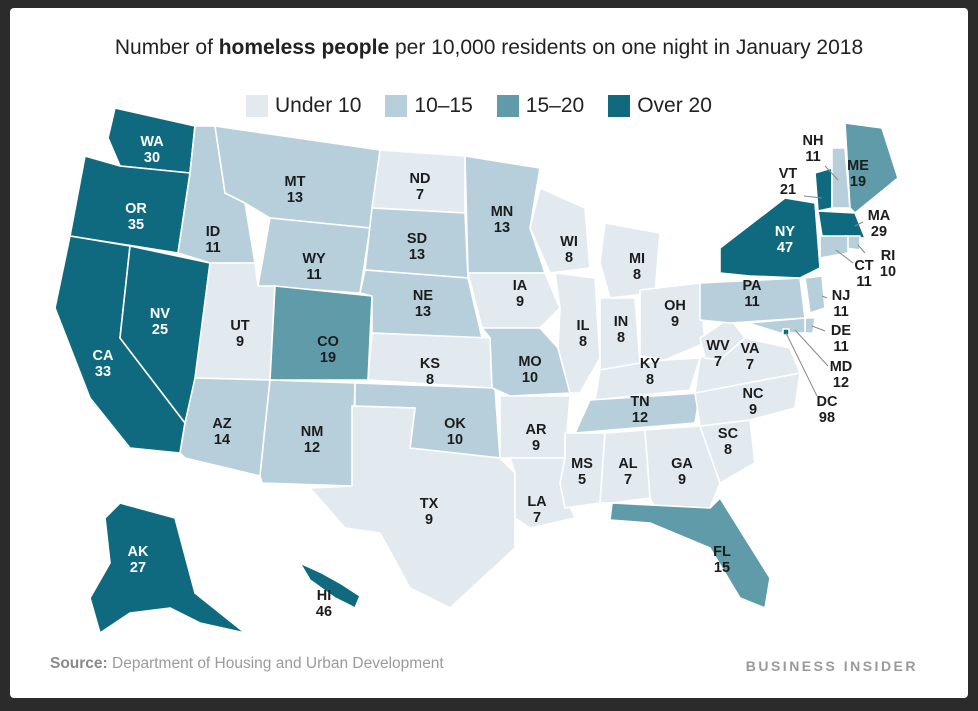 This screenshot has width=978, height=711. What do you see at coordinates (583, 342) in the screenshot?
I see `state-value-il: 8` at bounding box center [583, 342].